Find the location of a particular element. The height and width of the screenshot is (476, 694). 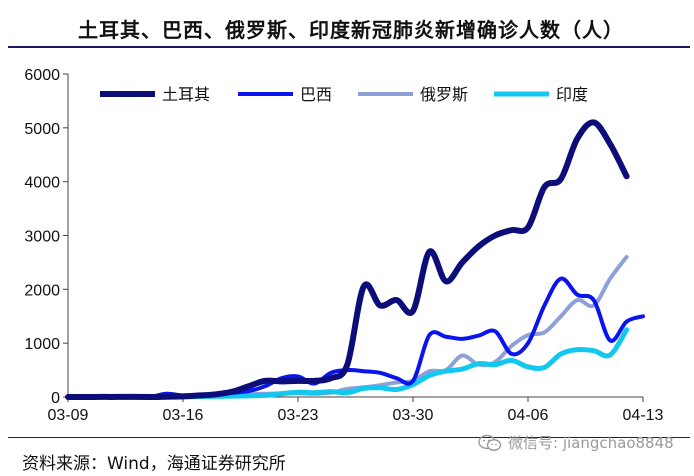

x-tick-label: 03-16 is located at coordinates (183, 415).